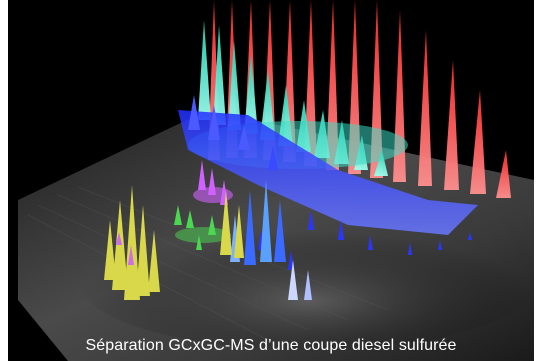 Image resolution: width=542 pixels, height=361 pixels. I want to click on page-margin-left, so click(4, 180).